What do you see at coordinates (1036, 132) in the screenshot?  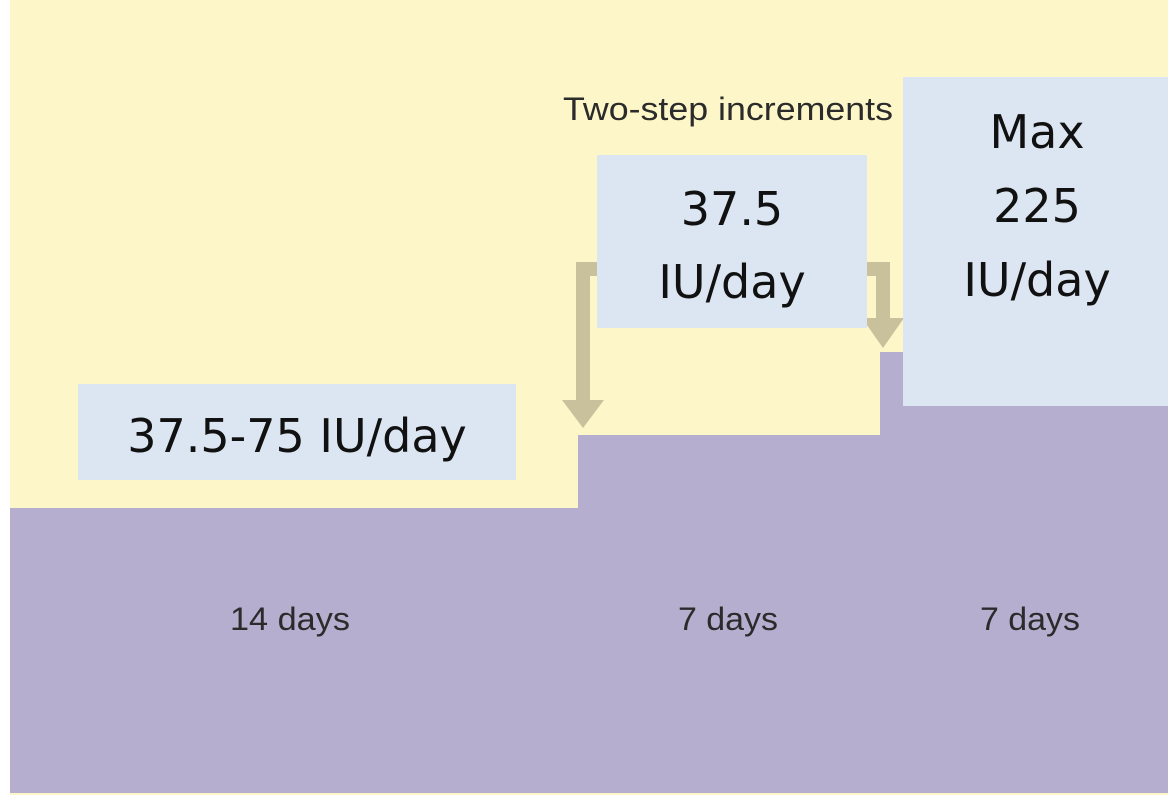 I see `dose-label: Max` at bounding box center [1036, 132].